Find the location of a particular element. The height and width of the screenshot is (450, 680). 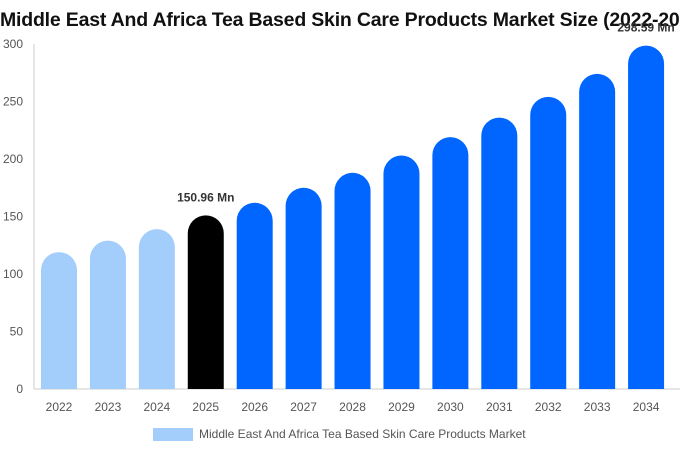

x-tick-label: 2025 is located at coordinates (205, 407).